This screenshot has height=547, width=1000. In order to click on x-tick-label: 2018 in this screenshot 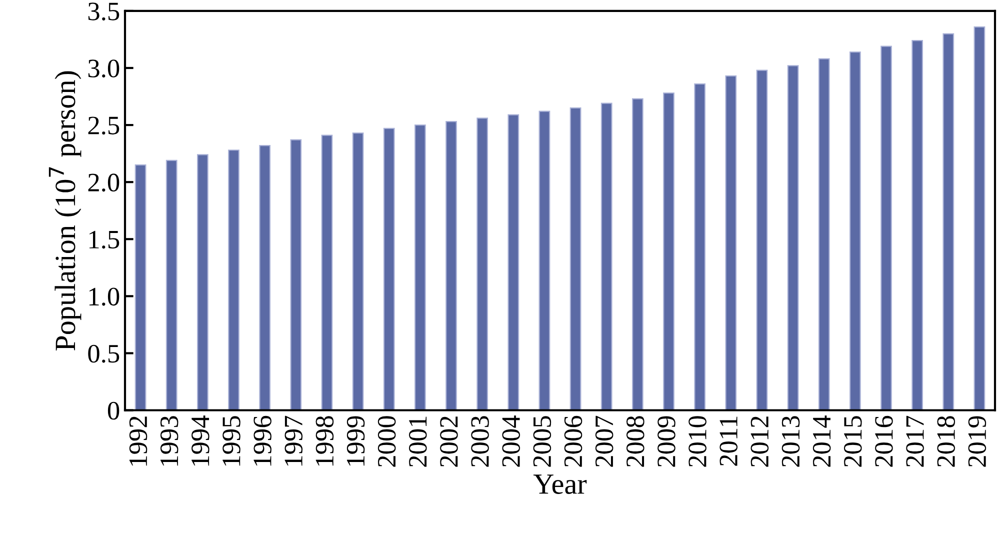, I will do `click(946, 441)`.